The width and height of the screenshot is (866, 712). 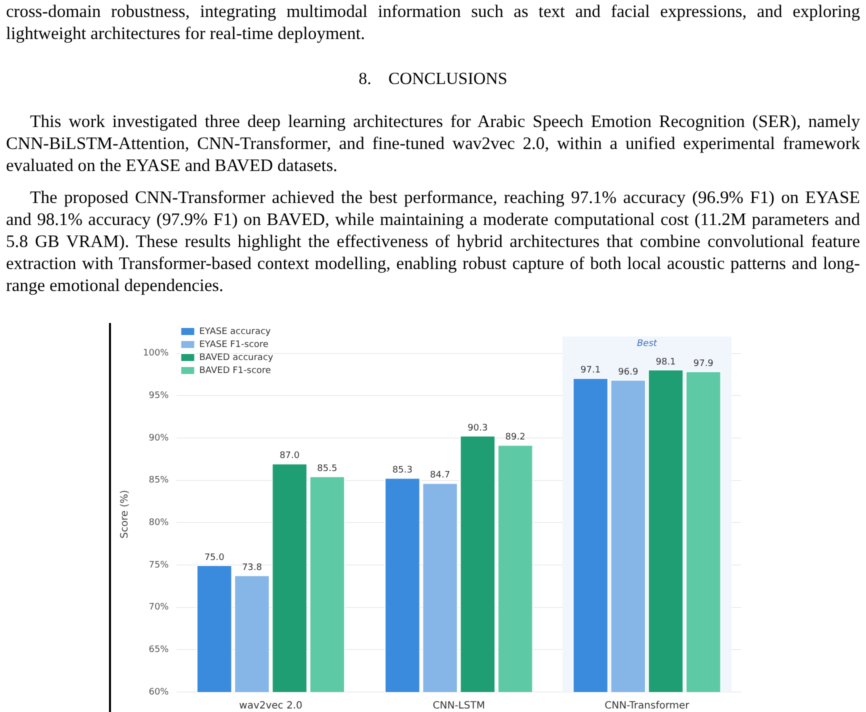 What do you see at coordinates (236, 357) in the screenshot?
I see `legend-label: BAVED accuracy` at bounding box center [236, 357].